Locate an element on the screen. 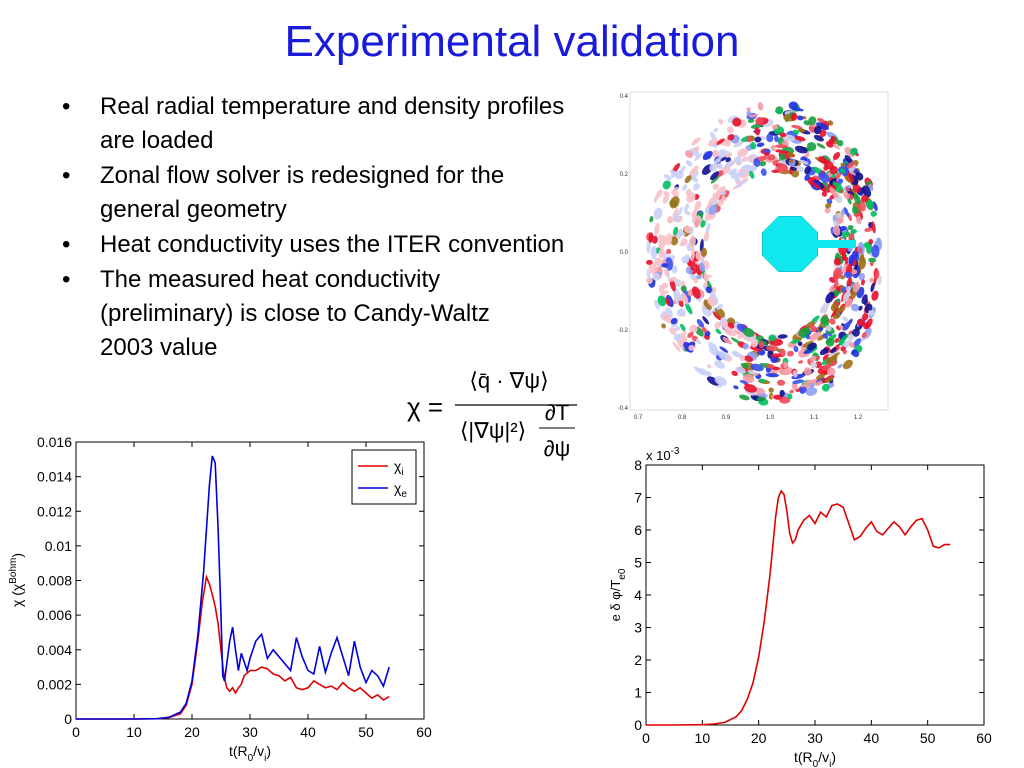 This screenshot has height=768, width=1024. contour-x-tick-label: 0.8 is located at coordinates (682, 418).